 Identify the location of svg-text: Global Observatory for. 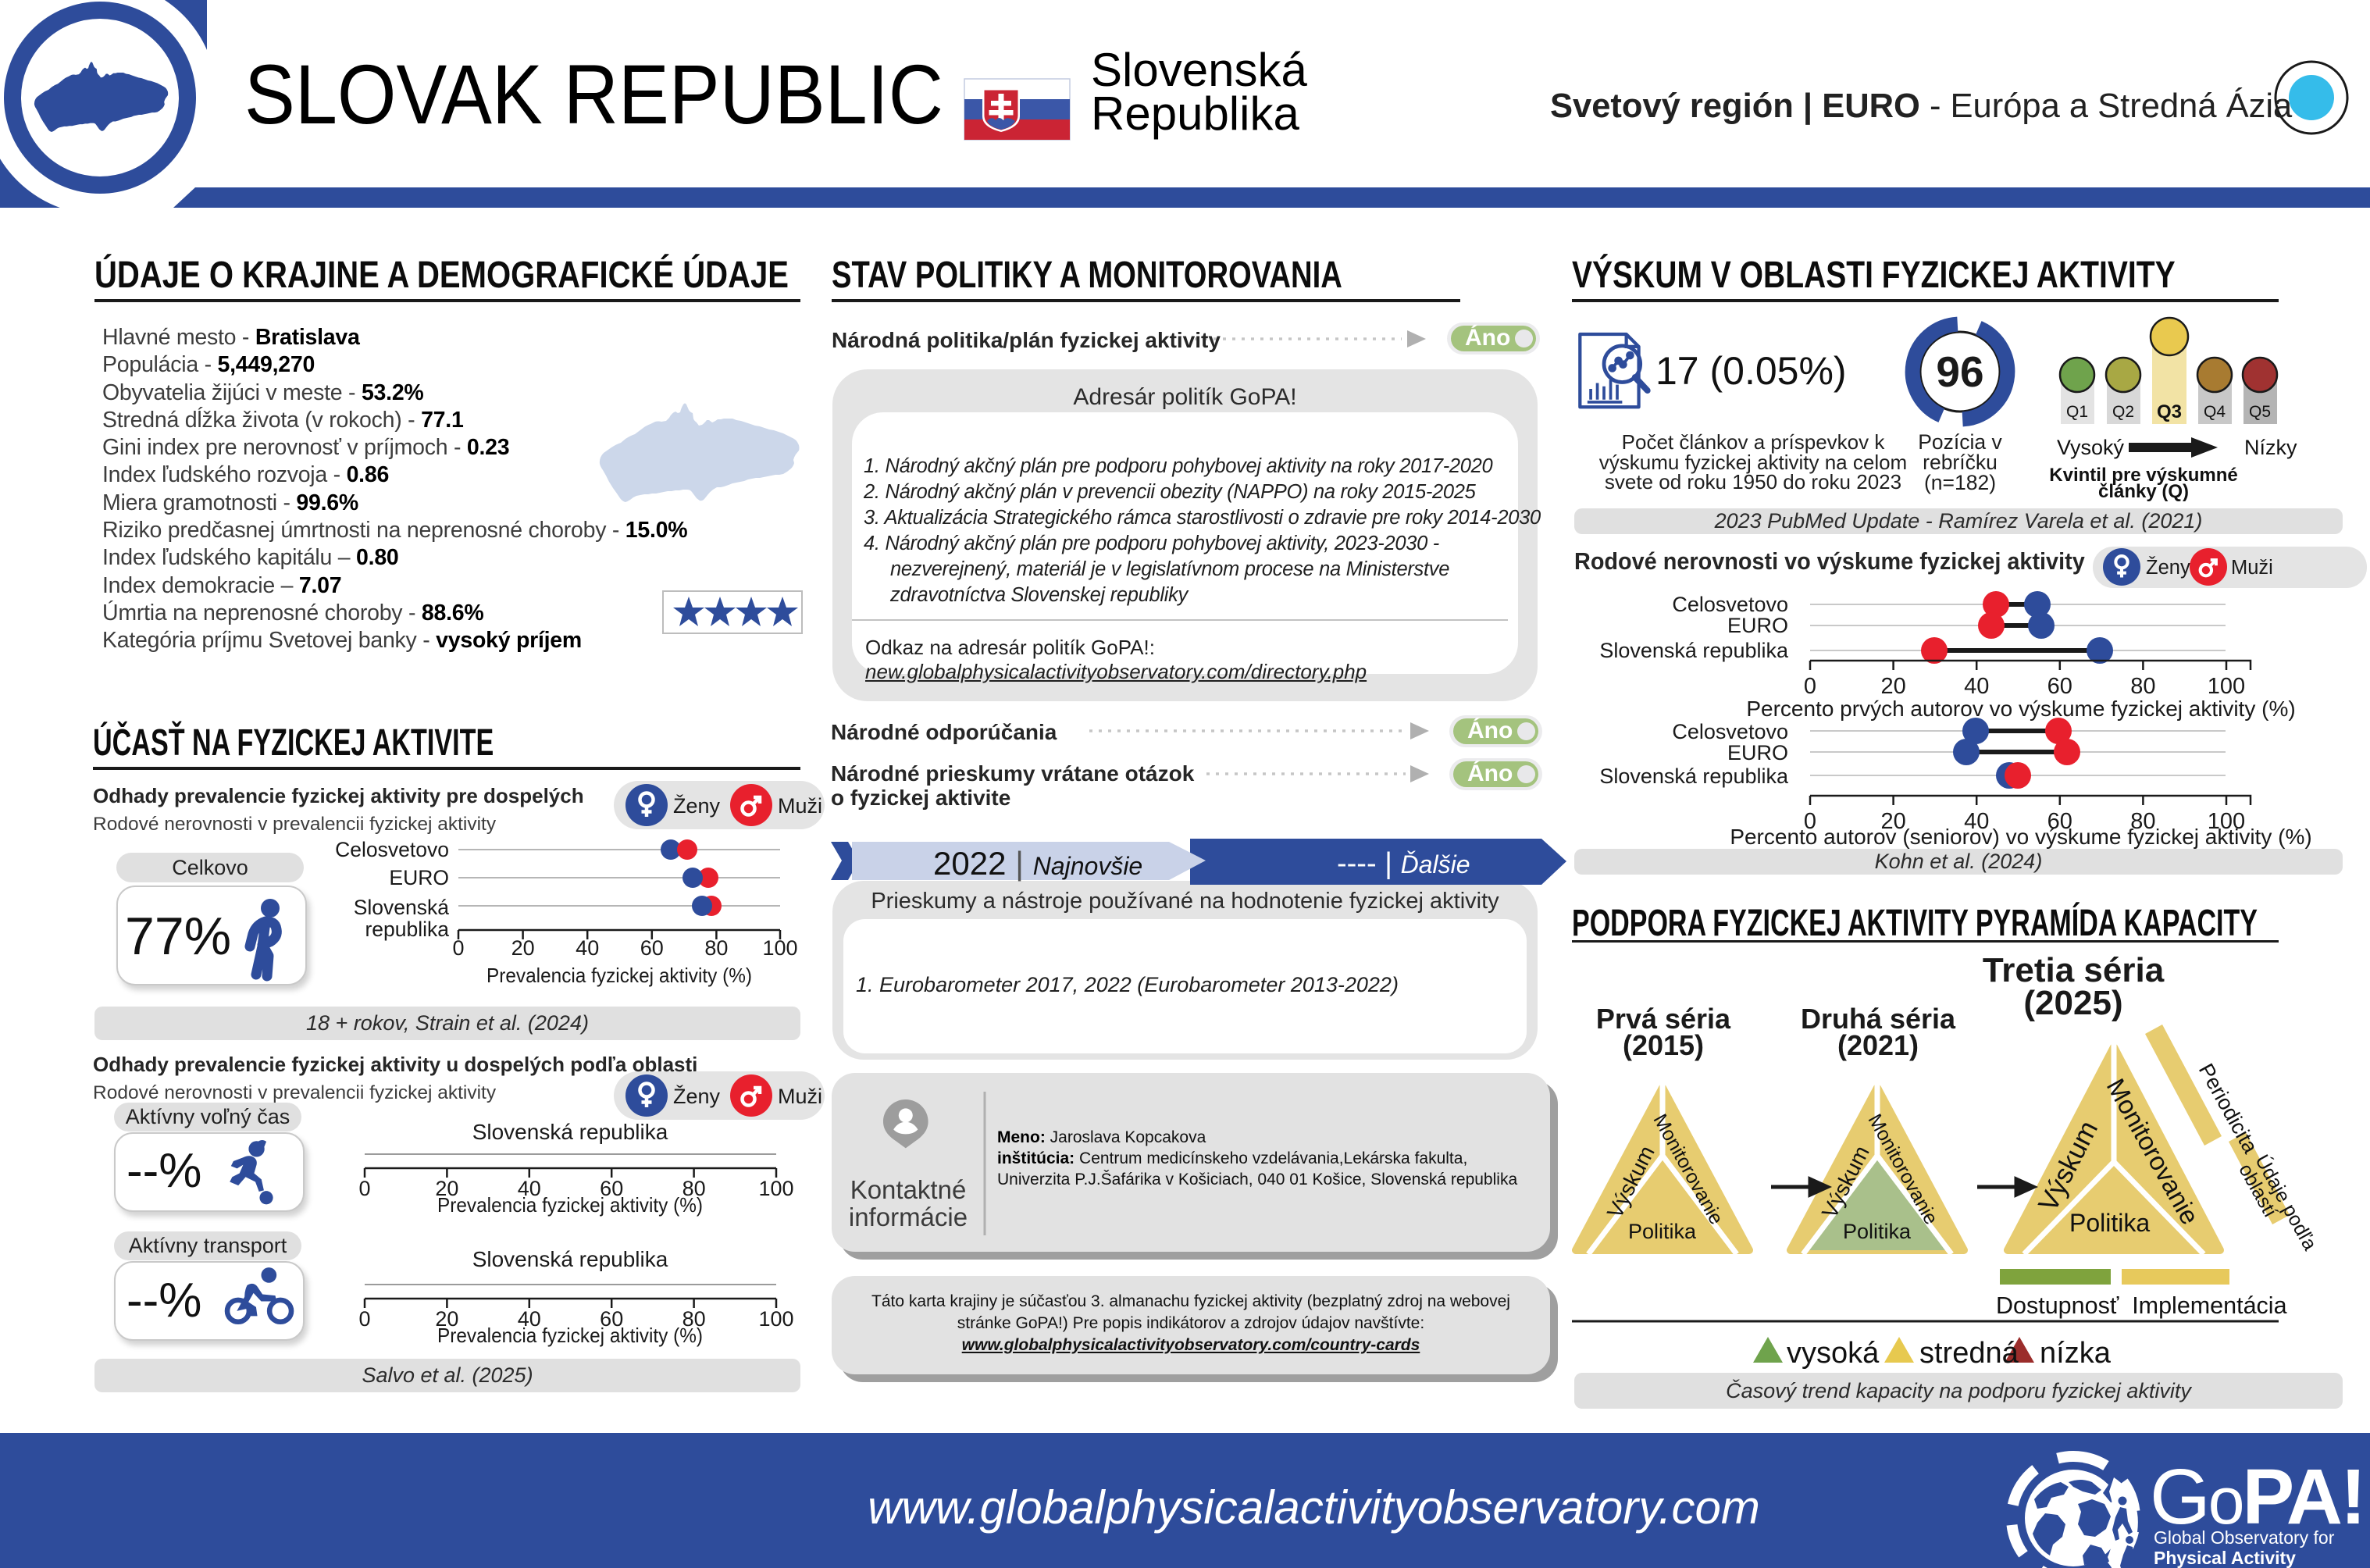
(2244, 1537).